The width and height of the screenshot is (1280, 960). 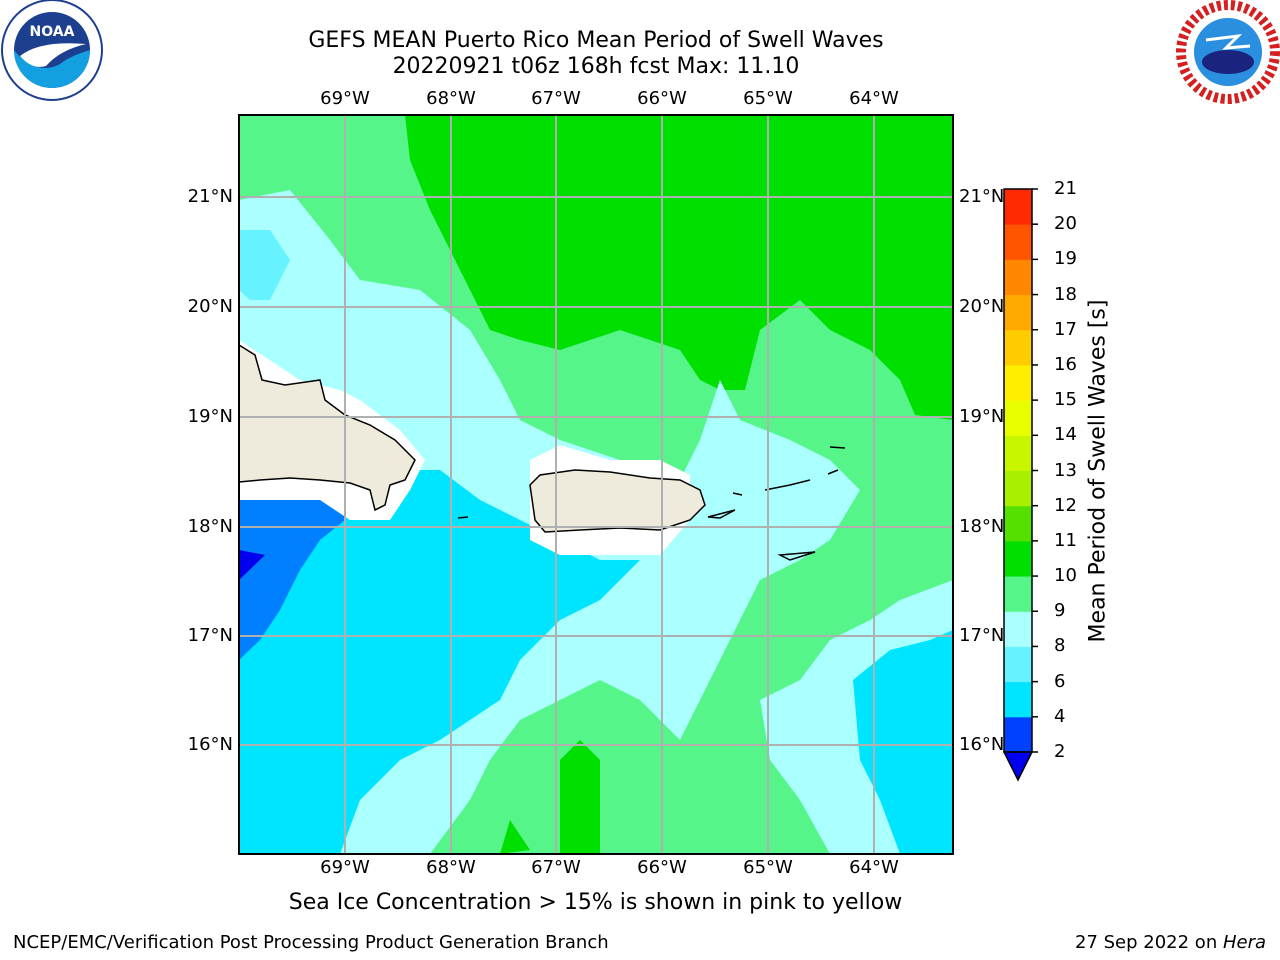 What do you see at coordinates (52, 50) in the screenshot?
I see `noaa-logo: NOAA` at bounding box center [52, 50].